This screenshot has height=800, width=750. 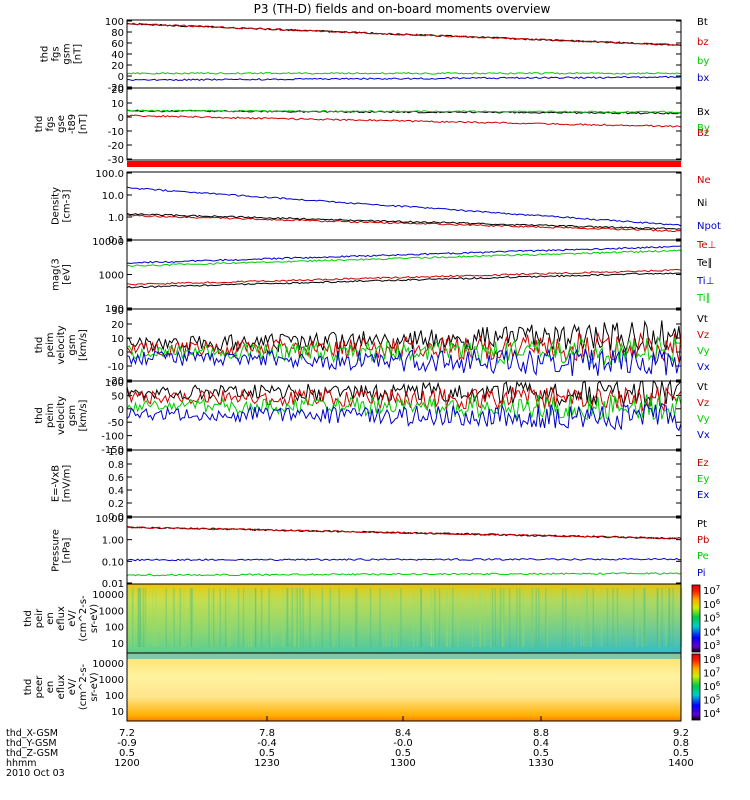 What do you see at coordinates (116, 367) in the screenshot?
I see `y-tick-label: -10` at bounding box center [116, 367].